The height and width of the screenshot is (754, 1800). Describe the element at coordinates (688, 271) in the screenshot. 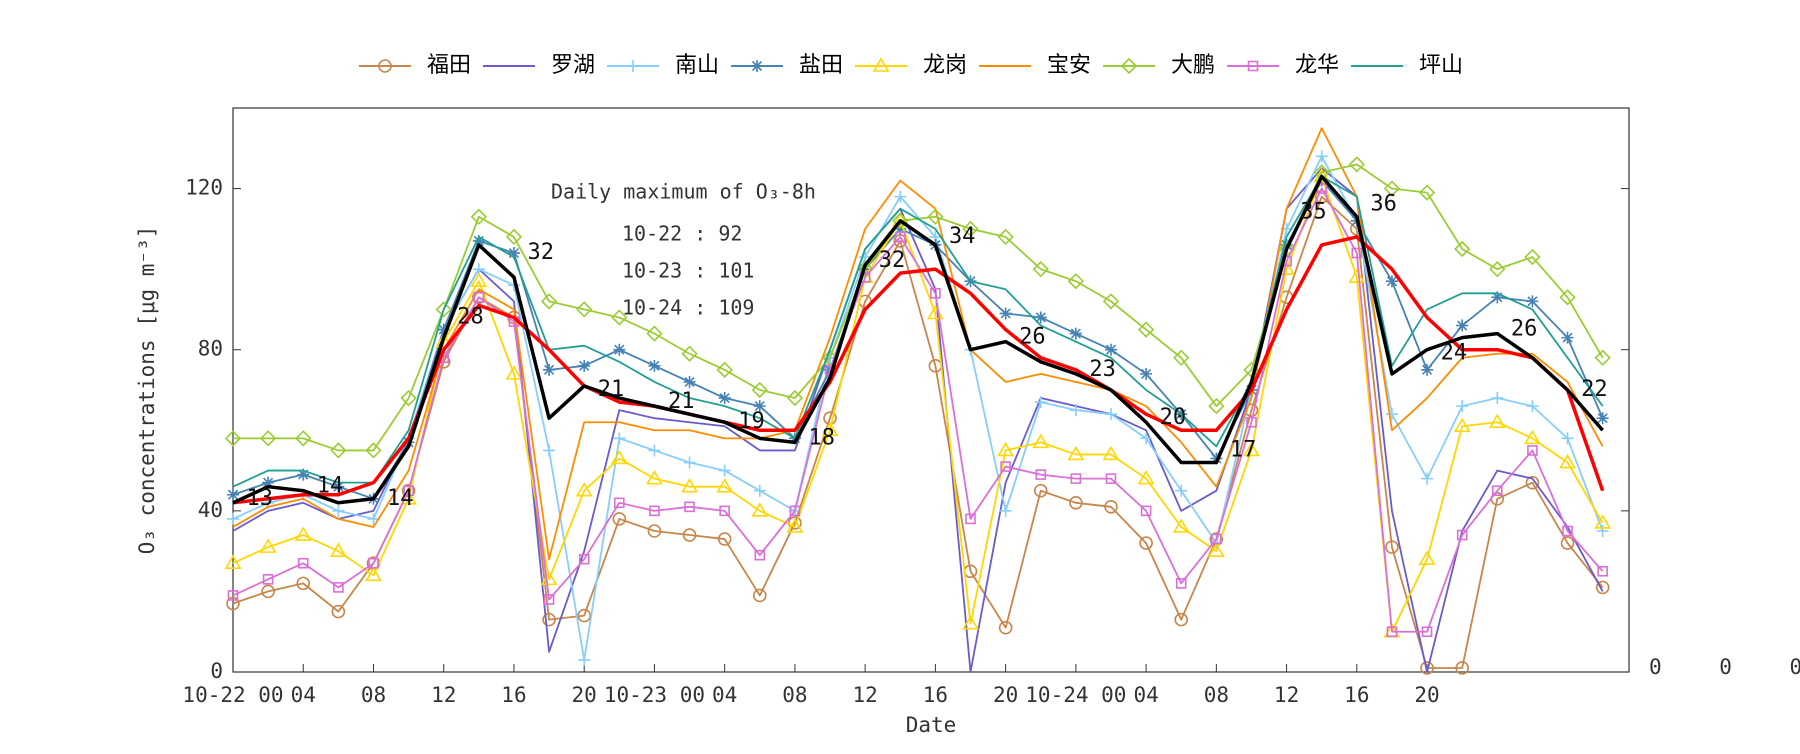

I see `text-box-line: 10-23 : 101` at that location.